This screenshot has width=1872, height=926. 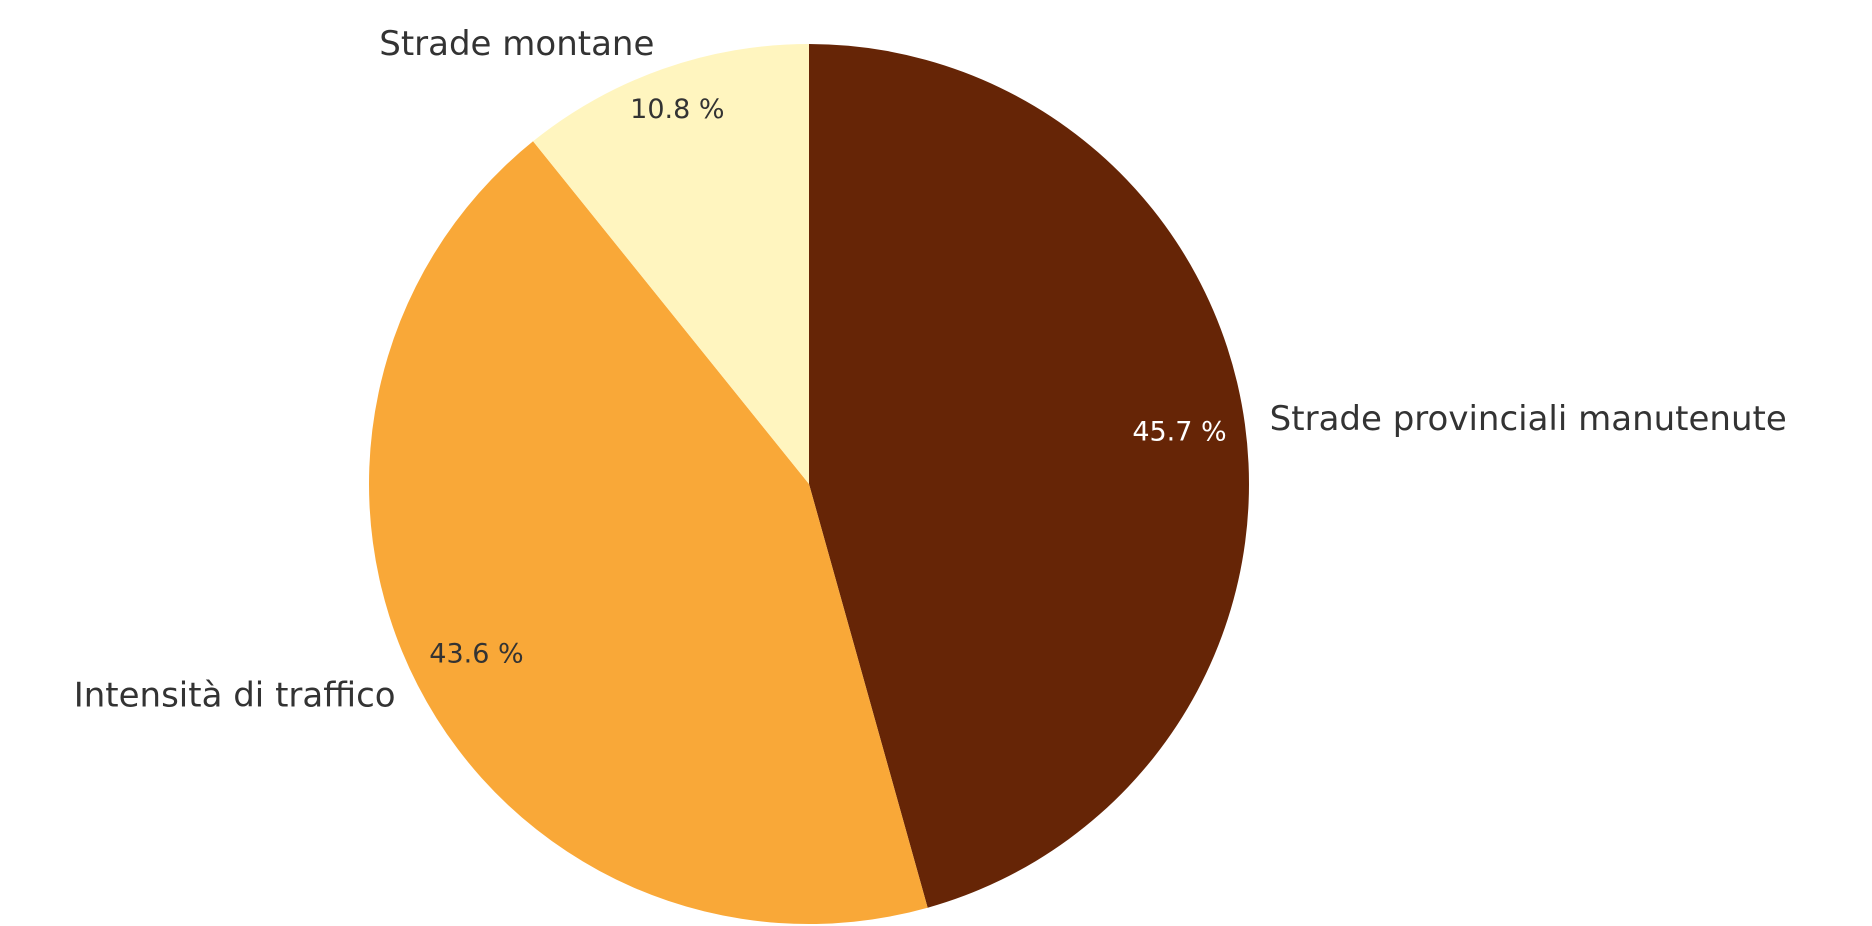 I want to click on value-label: 43.6 %, so click(x=476, y=654).